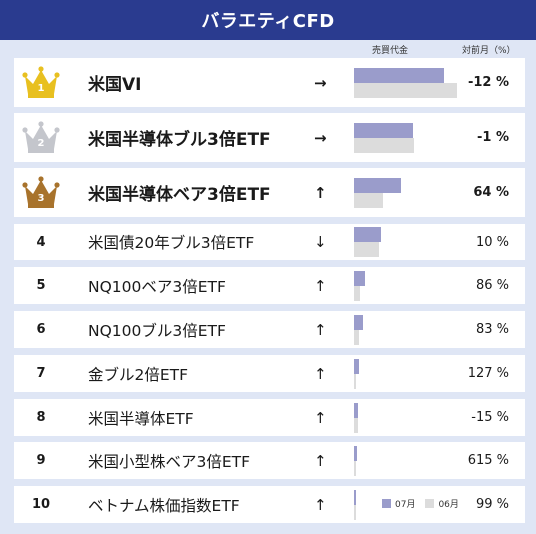  I want to click on rank-number: 10, so click(41, 504).